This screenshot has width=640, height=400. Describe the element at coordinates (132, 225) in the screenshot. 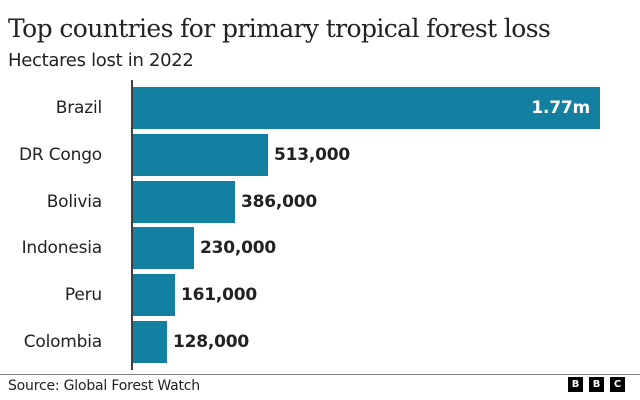

I see `y-axis-line` at that location.